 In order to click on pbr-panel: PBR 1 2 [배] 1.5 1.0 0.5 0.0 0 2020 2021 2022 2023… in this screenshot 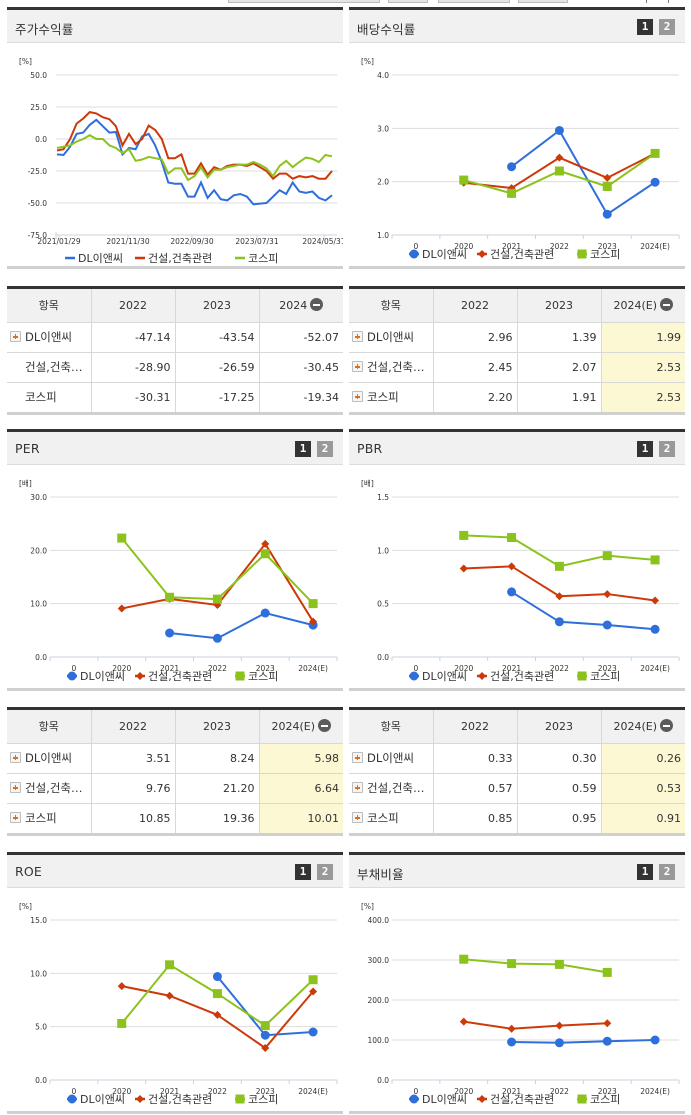, I will do `click(517, 560)`.